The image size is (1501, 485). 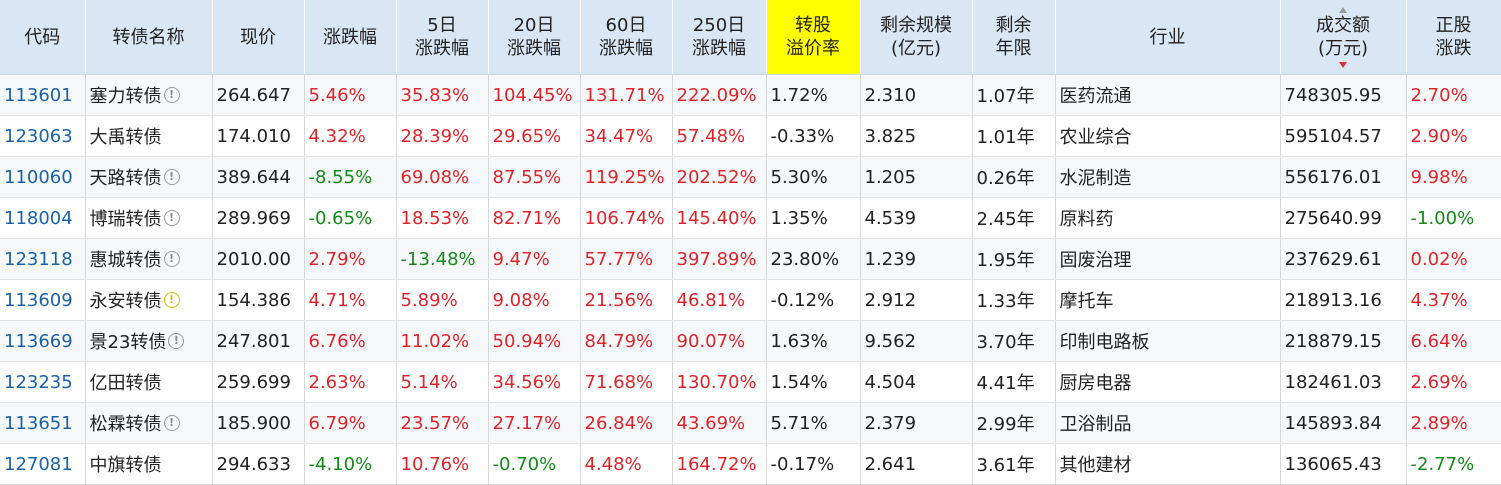 What do you see at coordinates (149, 136) in the screenshot?
I see `name-cell: 大禹转债` at bounding box center [149, 136].